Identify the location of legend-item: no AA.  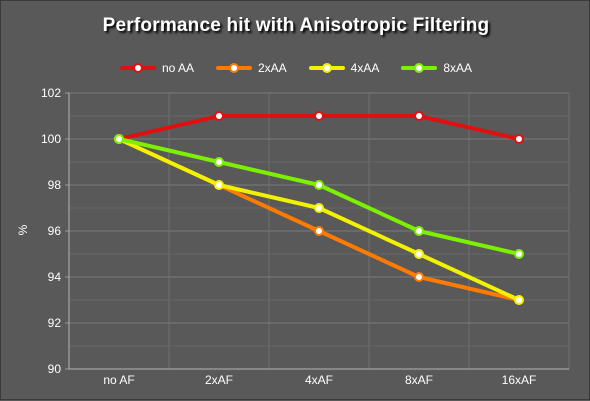
(156, 68).